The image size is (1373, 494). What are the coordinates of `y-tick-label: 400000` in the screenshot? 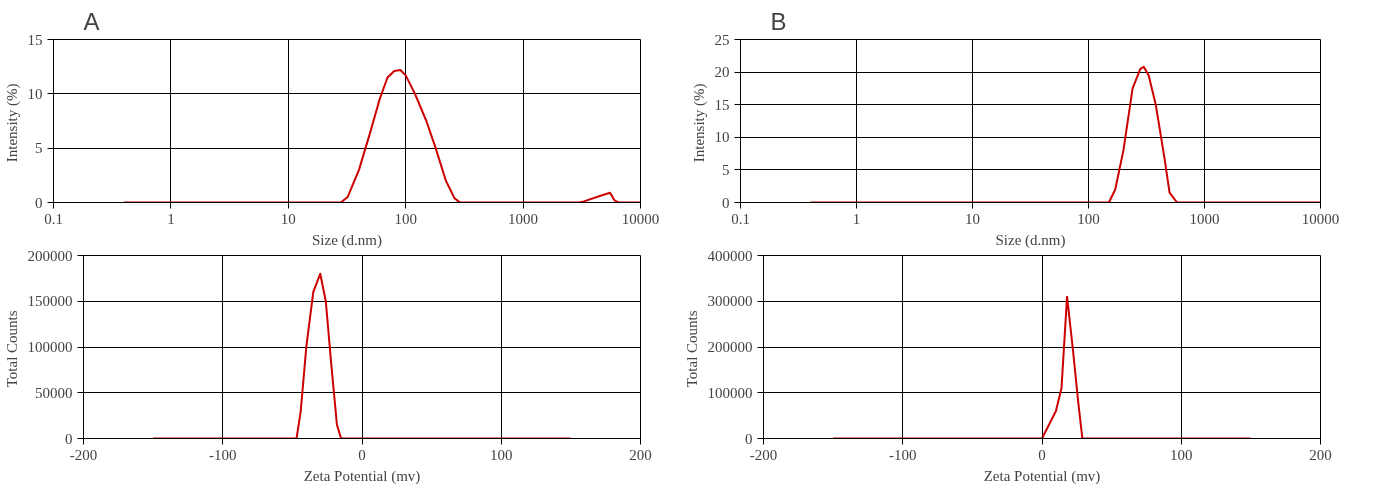 It's located at (730, 255).